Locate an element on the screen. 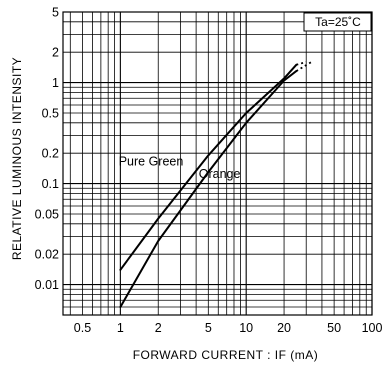  x-tick-label: 0.5 is located at coordinates (82, 328).